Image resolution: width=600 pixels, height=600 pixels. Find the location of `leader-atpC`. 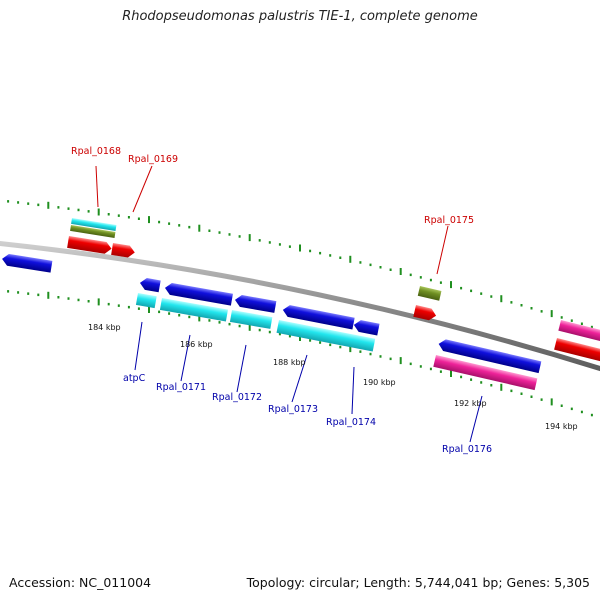

leader-atpC is located at coordinates (138, 346).